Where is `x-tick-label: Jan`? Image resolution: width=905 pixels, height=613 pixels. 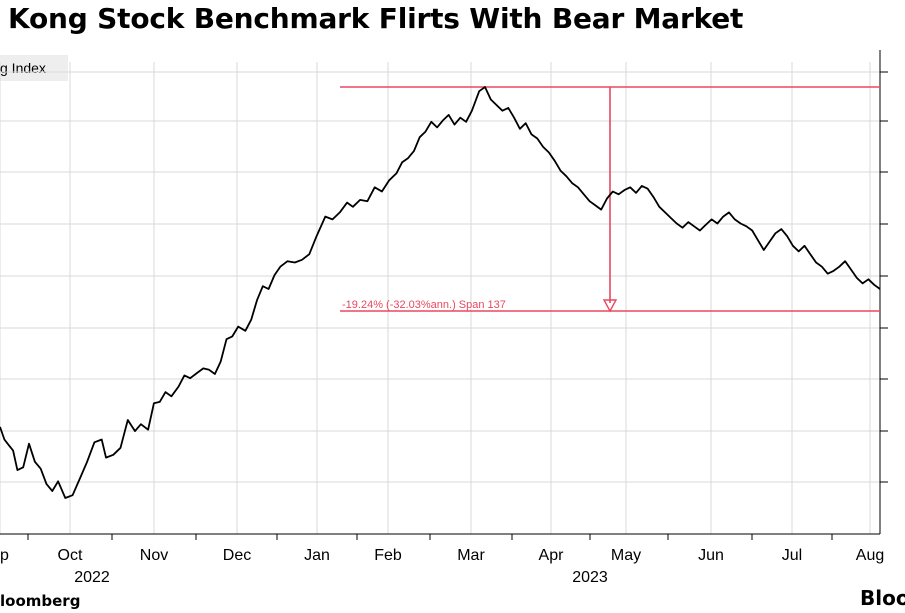
x-tick-label: Jan is located at coordinates (317, 555).